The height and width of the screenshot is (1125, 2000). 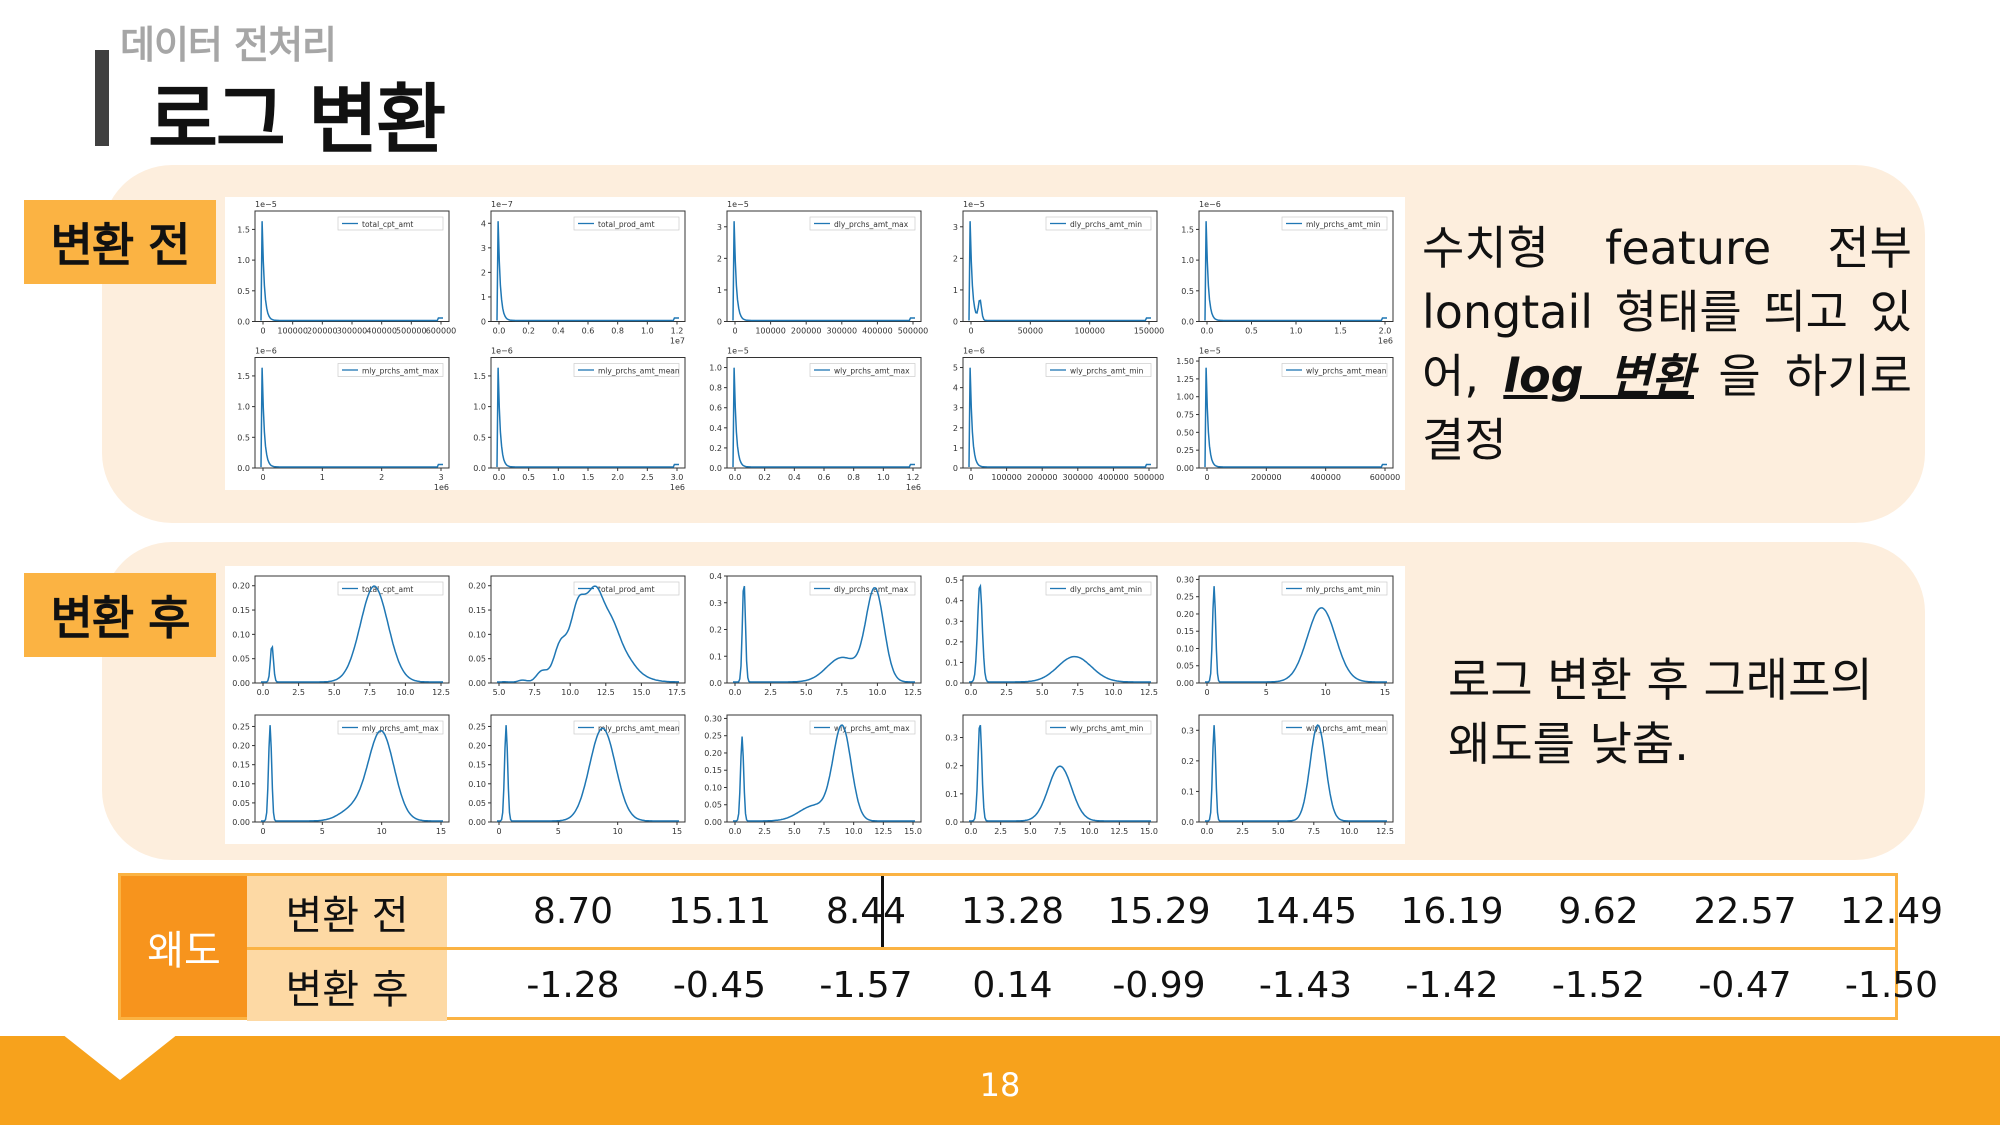 I want to click on y-tick-label: 0.2, so click(x=715, y=630).